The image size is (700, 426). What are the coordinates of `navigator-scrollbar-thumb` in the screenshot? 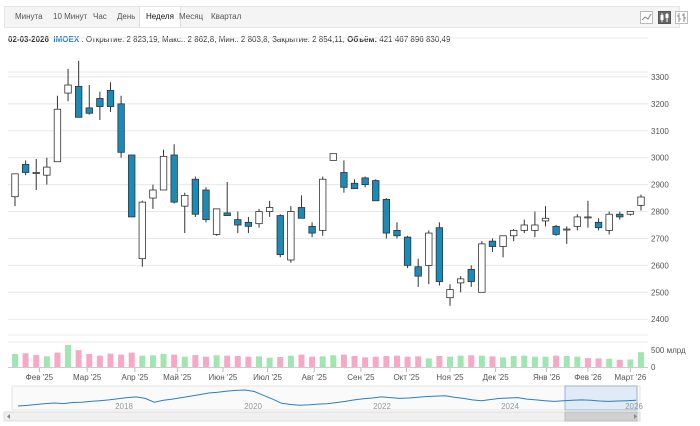 It's located at (601, 416).